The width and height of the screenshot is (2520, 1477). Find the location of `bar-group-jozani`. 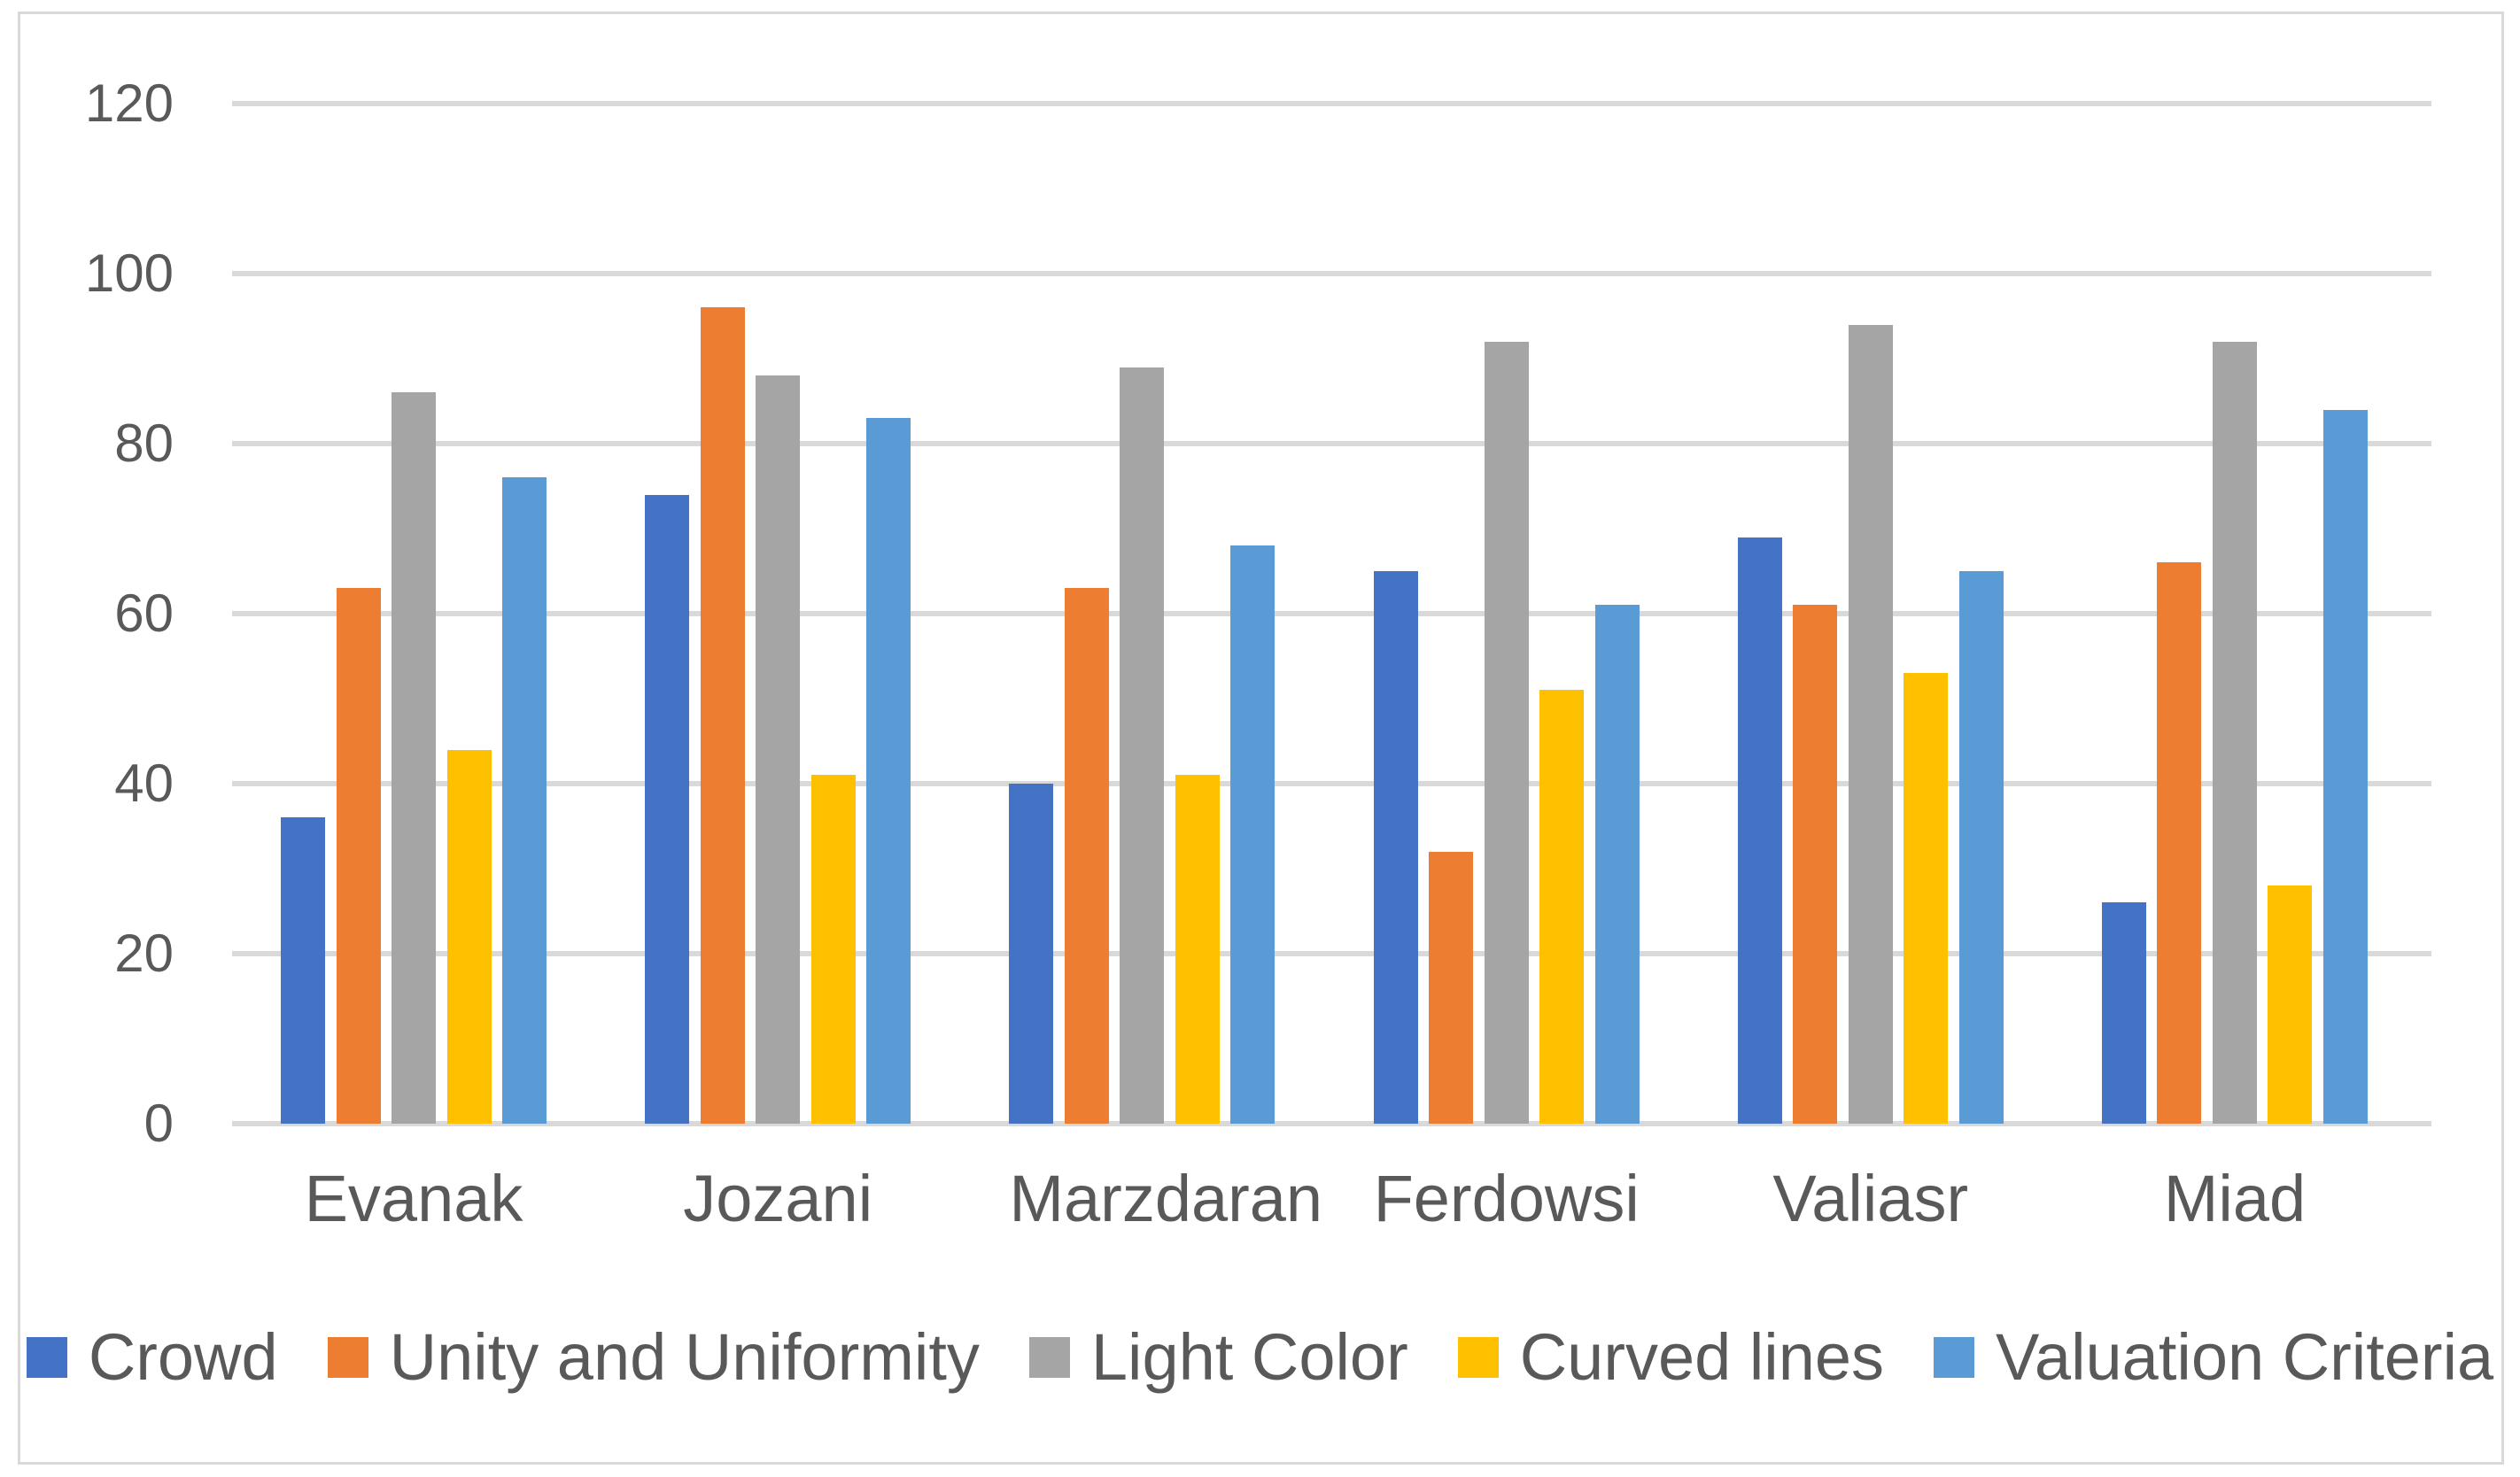

bar-group-jozani is located at coordinates (778, 562).